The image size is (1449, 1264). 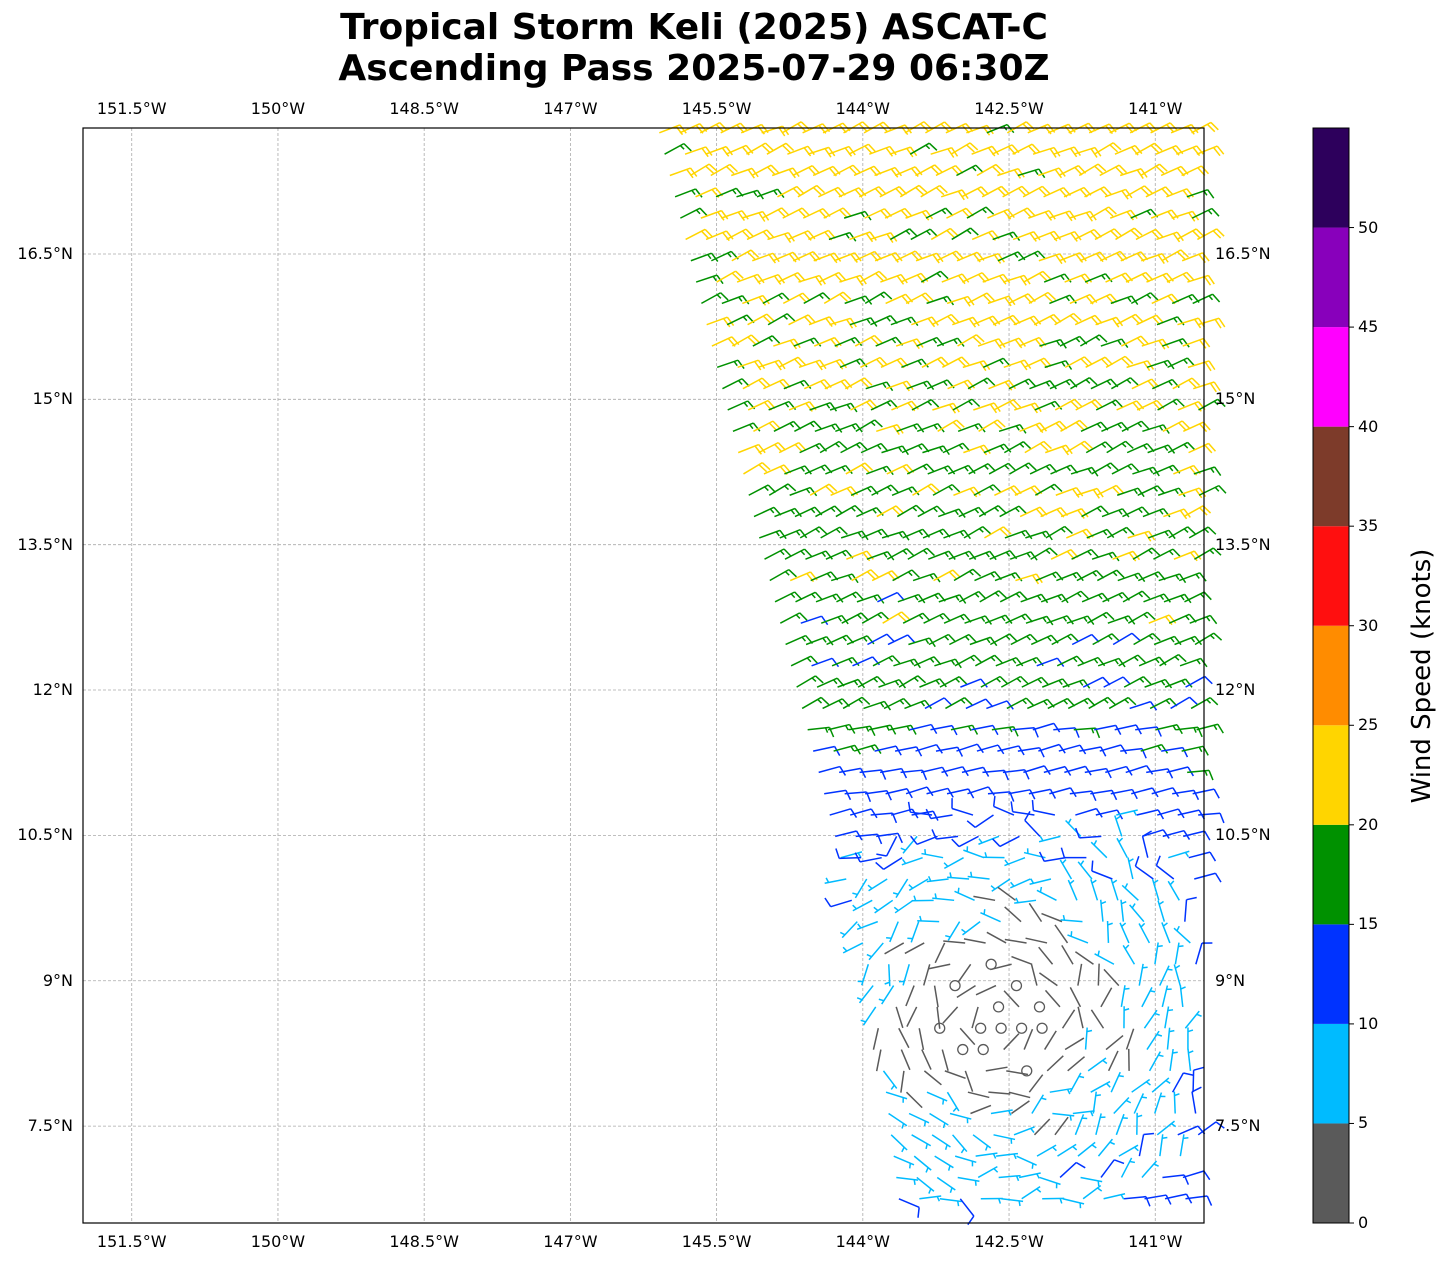 I want to click on lat-label-left-3: 12°N, so click(x=52, y=690).